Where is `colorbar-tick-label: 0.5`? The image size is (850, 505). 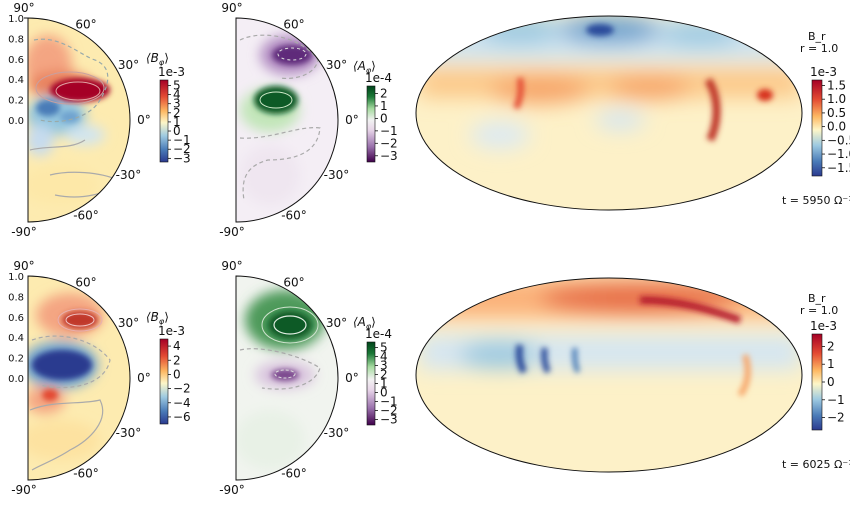
colorbar-tick-label: 0.5 is located at coordinates (836, 113).